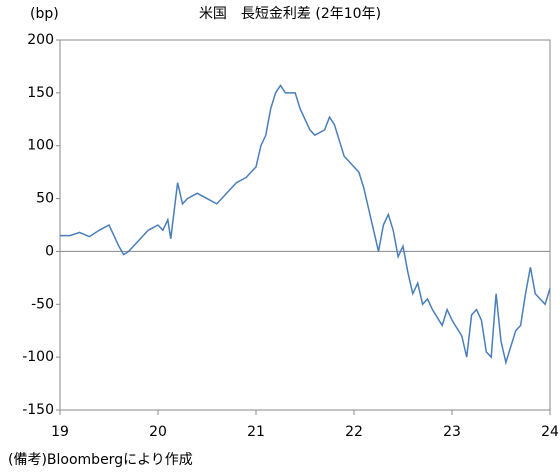  What do you see at coordinates (40, 146) in the screenshot?
I see `y-tick-label: 100` at bounding box center [40, 146].